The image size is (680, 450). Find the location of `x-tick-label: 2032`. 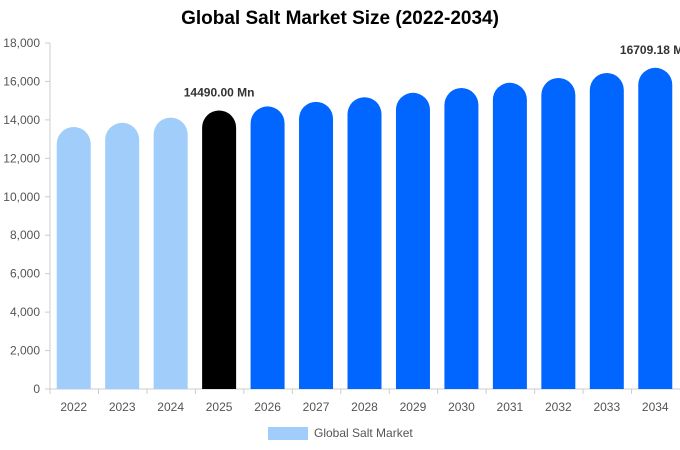

x-tick-label: 2032 is located at coordinates (558, 407).